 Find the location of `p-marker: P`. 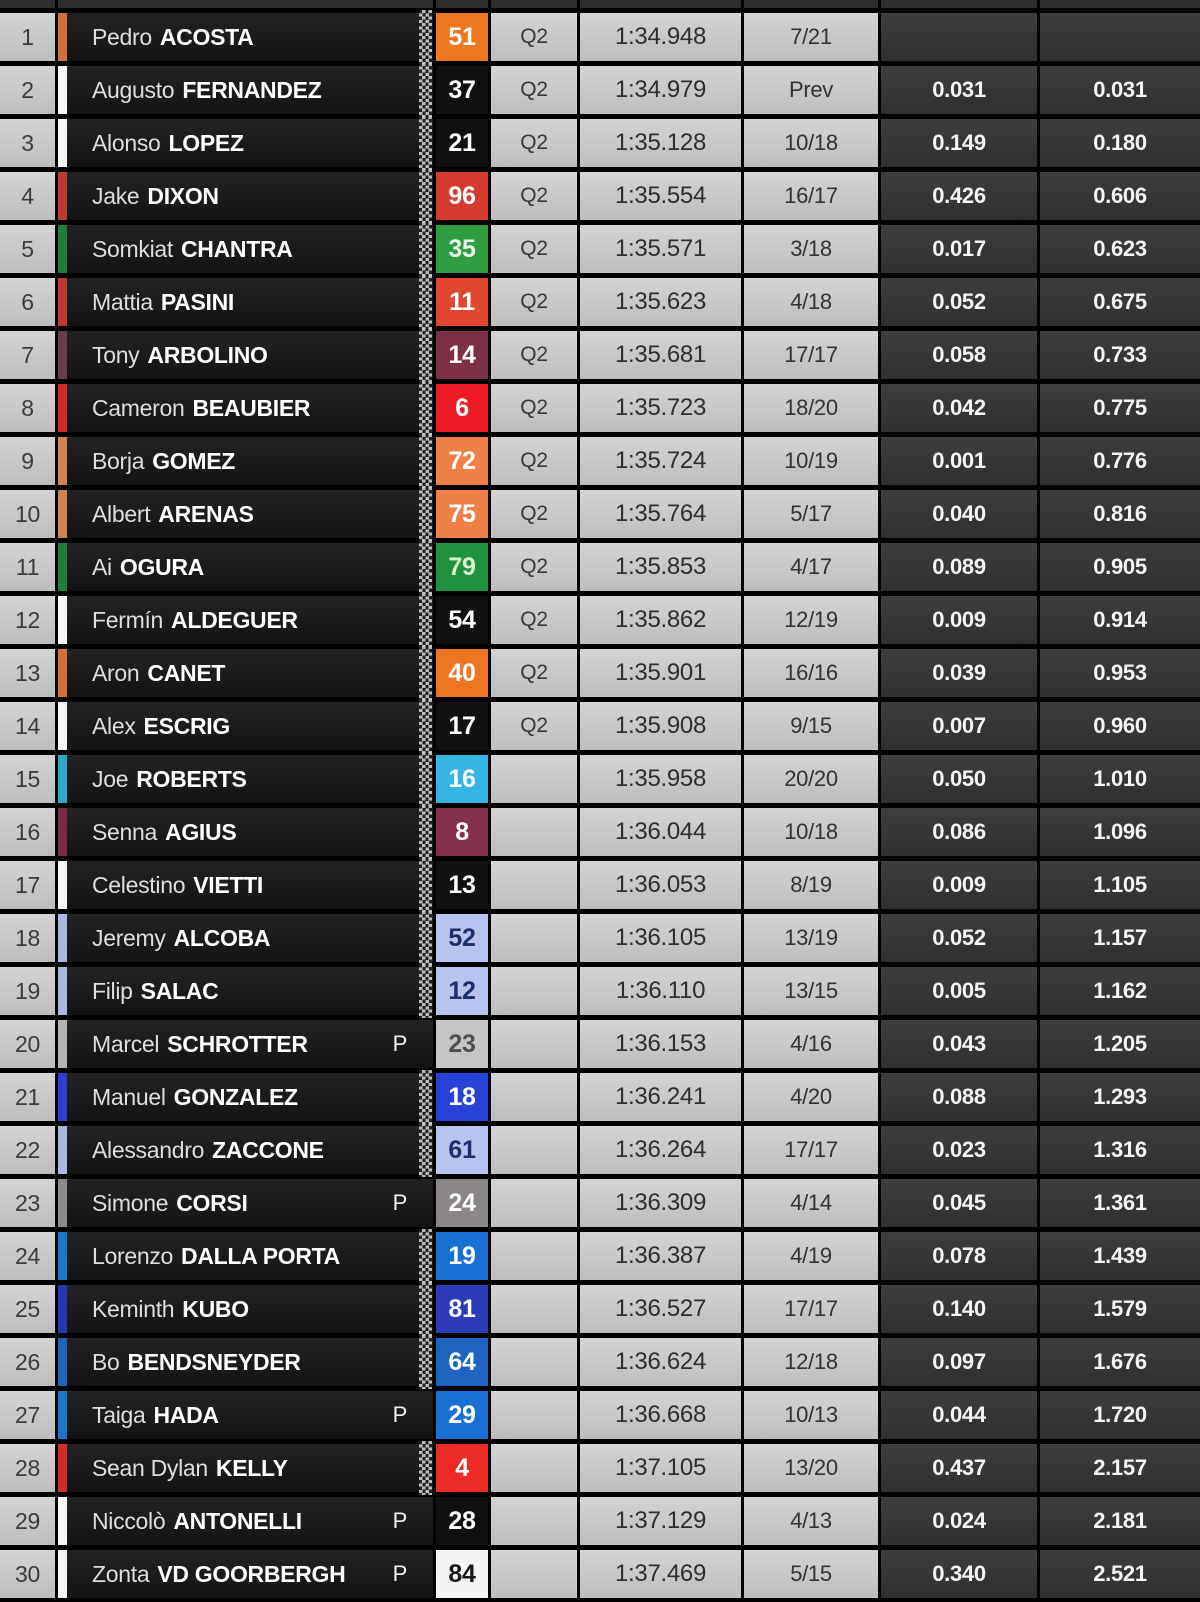

p-marker: P is located at coordinates (400, 1043).